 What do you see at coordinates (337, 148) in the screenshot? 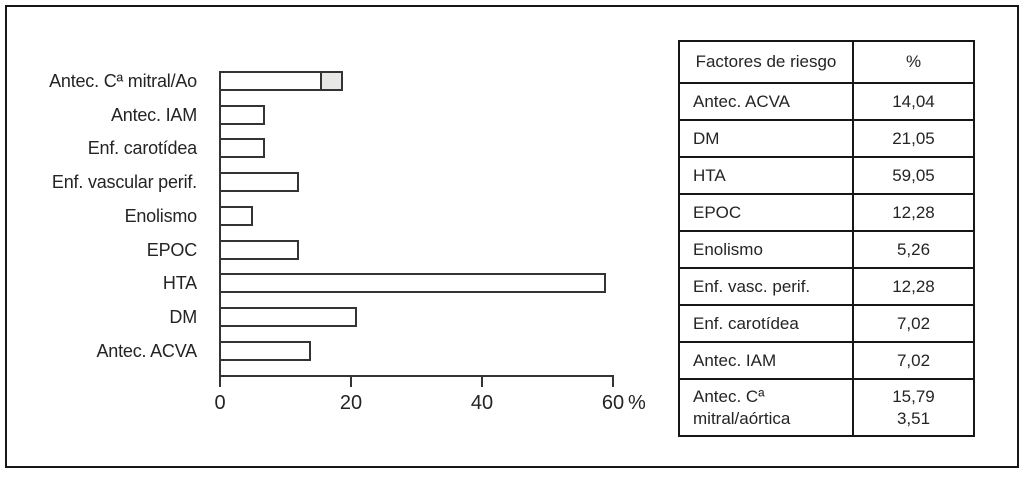
I see `bar-row: Enf. carotídea` at bounding box center [337, 148].